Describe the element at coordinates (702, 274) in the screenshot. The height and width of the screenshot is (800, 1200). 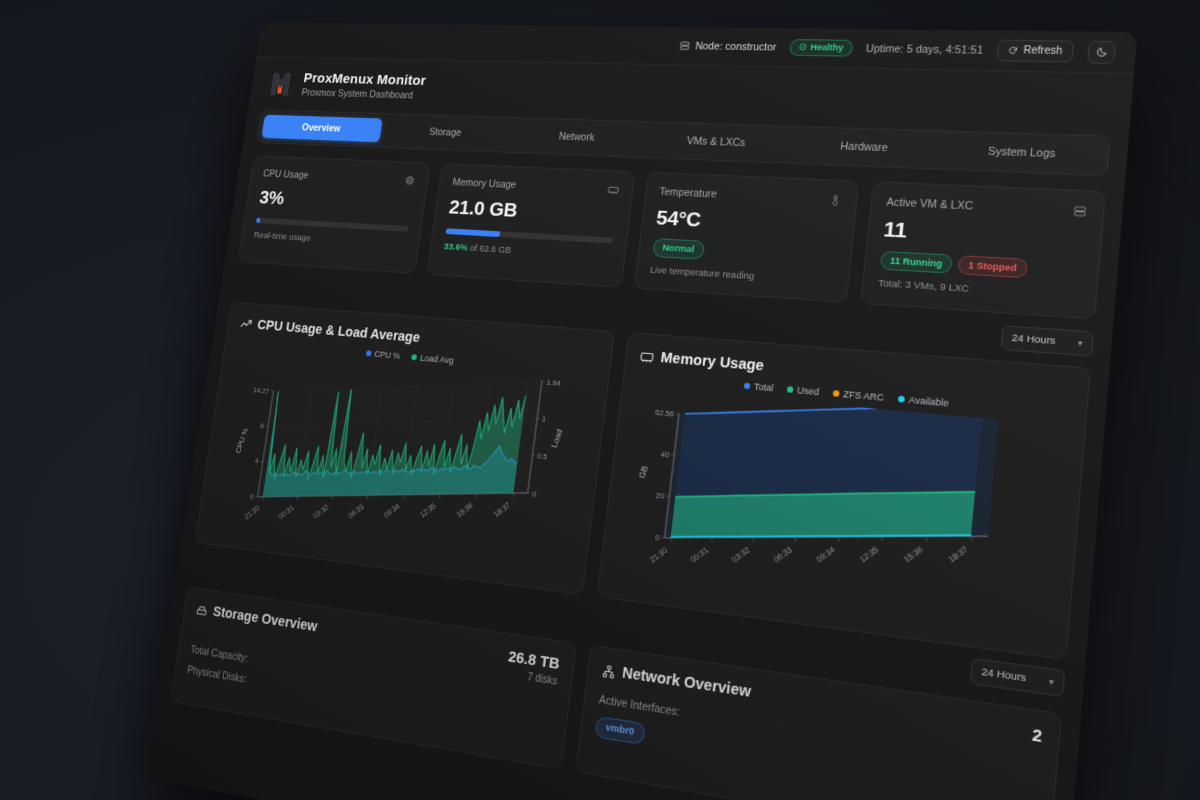
I see `temperature-hint: Live temperature reading` at that location.